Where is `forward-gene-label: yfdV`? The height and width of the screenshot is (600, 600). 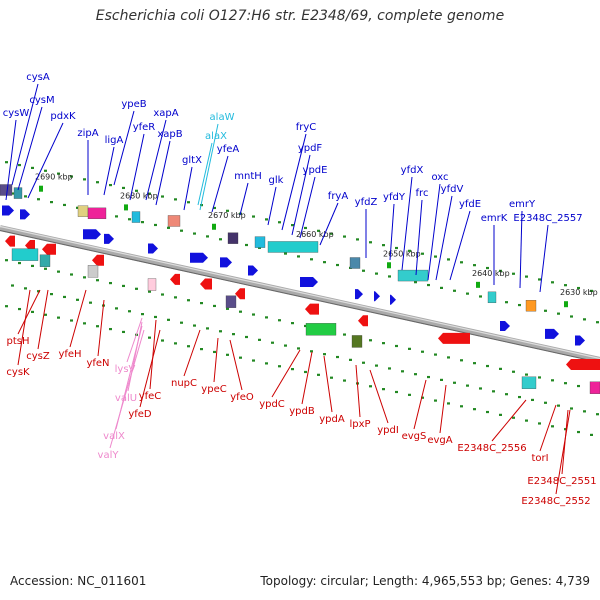
forward-gene-label: yfdV is located at coordinates (452, 189).